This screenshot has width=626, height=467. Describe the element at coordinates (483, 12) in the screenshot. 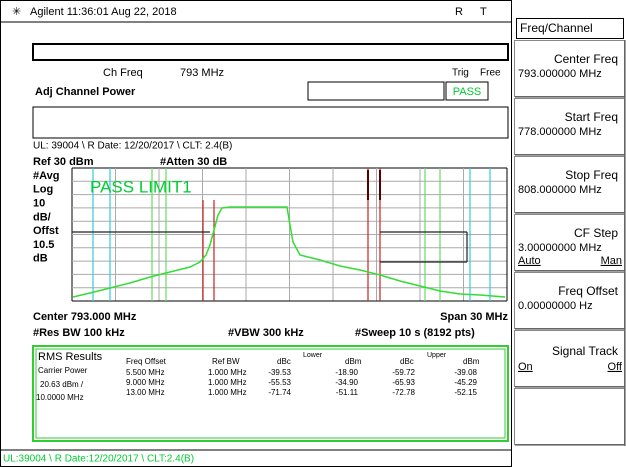

I see `t-indicator: T` at that location.